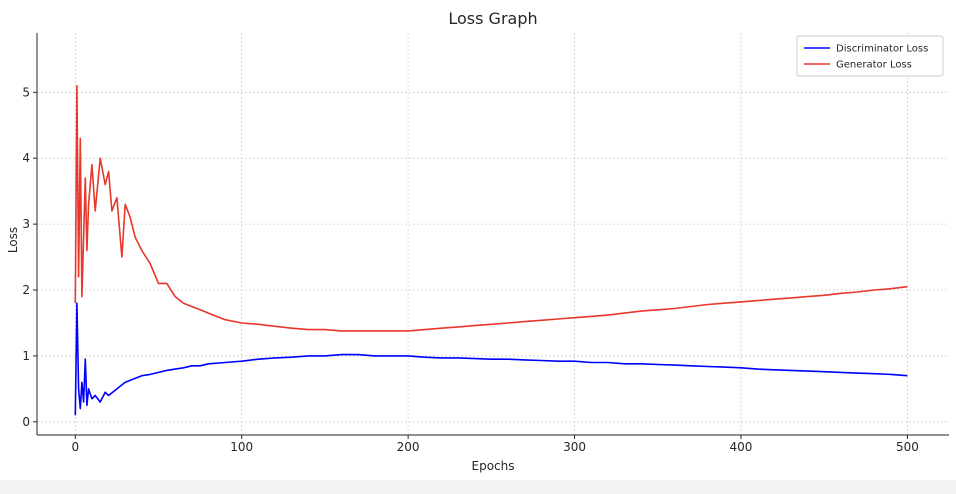 Image resolution: width=956 pixels, height=494 pixels. I want to click on x-tick-label-0: 0, so click(75, 447).